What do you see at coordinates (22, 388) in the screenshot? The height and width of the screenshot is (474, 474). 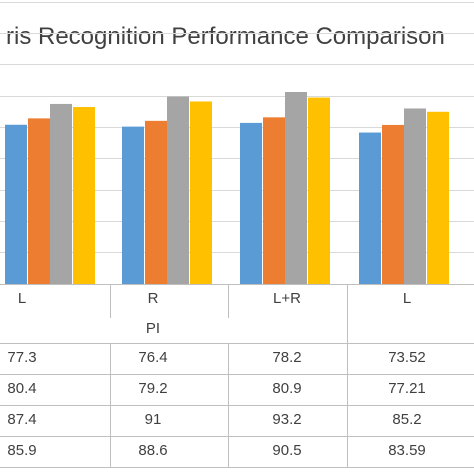 I see `data-label: 80.4` at bounding box center [22, 388].